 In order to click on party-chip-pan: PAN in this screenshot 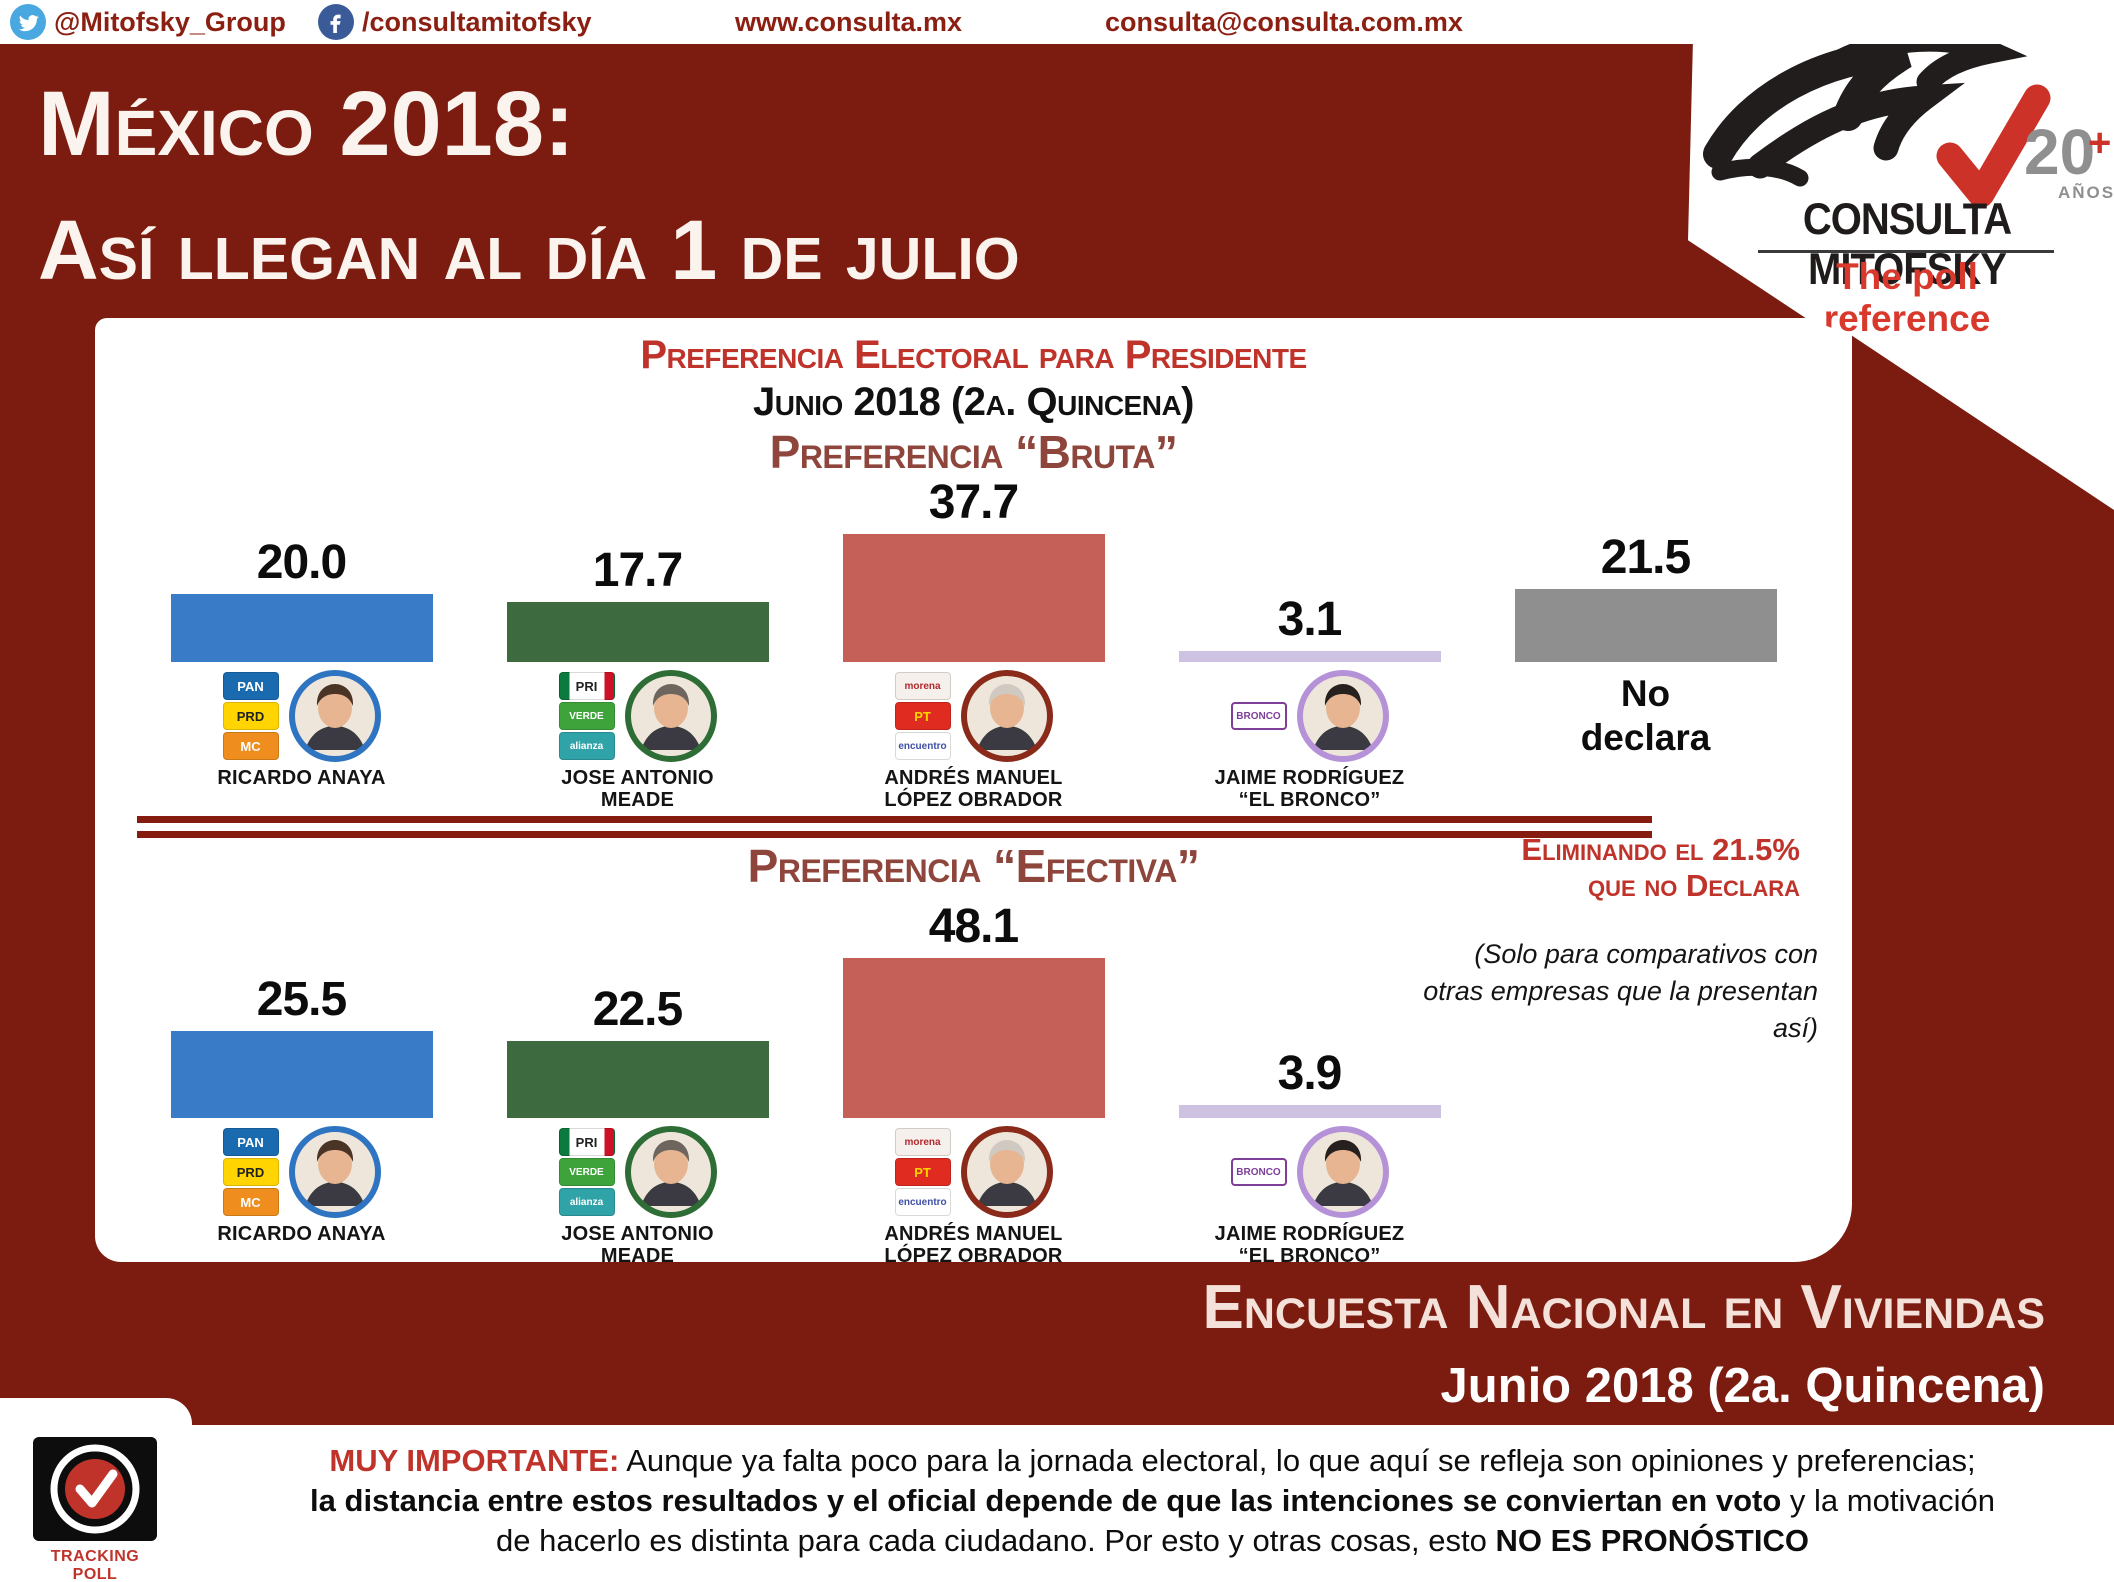, I will do `click(250, 1142)`.